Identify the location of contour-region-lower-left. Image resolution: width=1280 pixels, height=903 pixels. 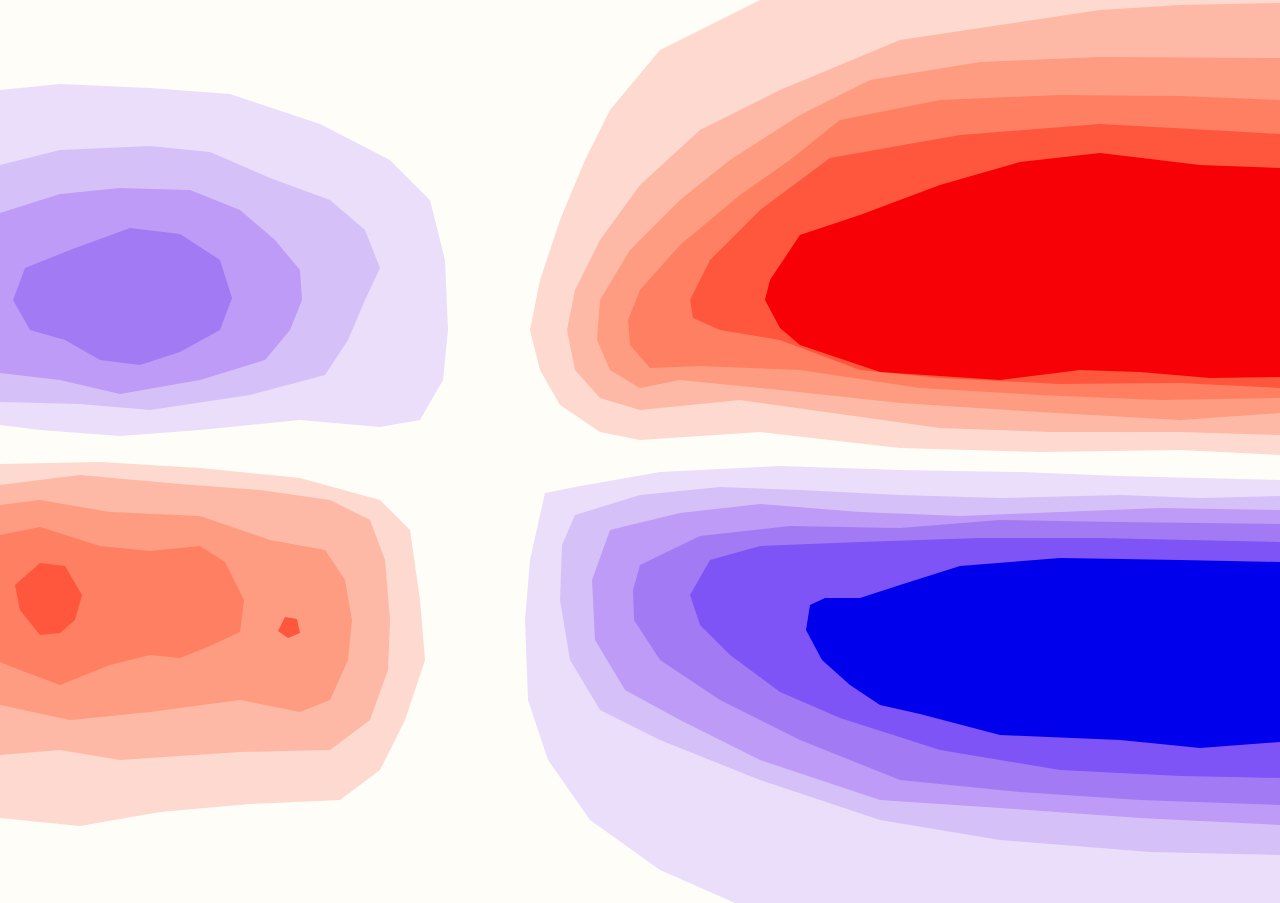
(212, 644).